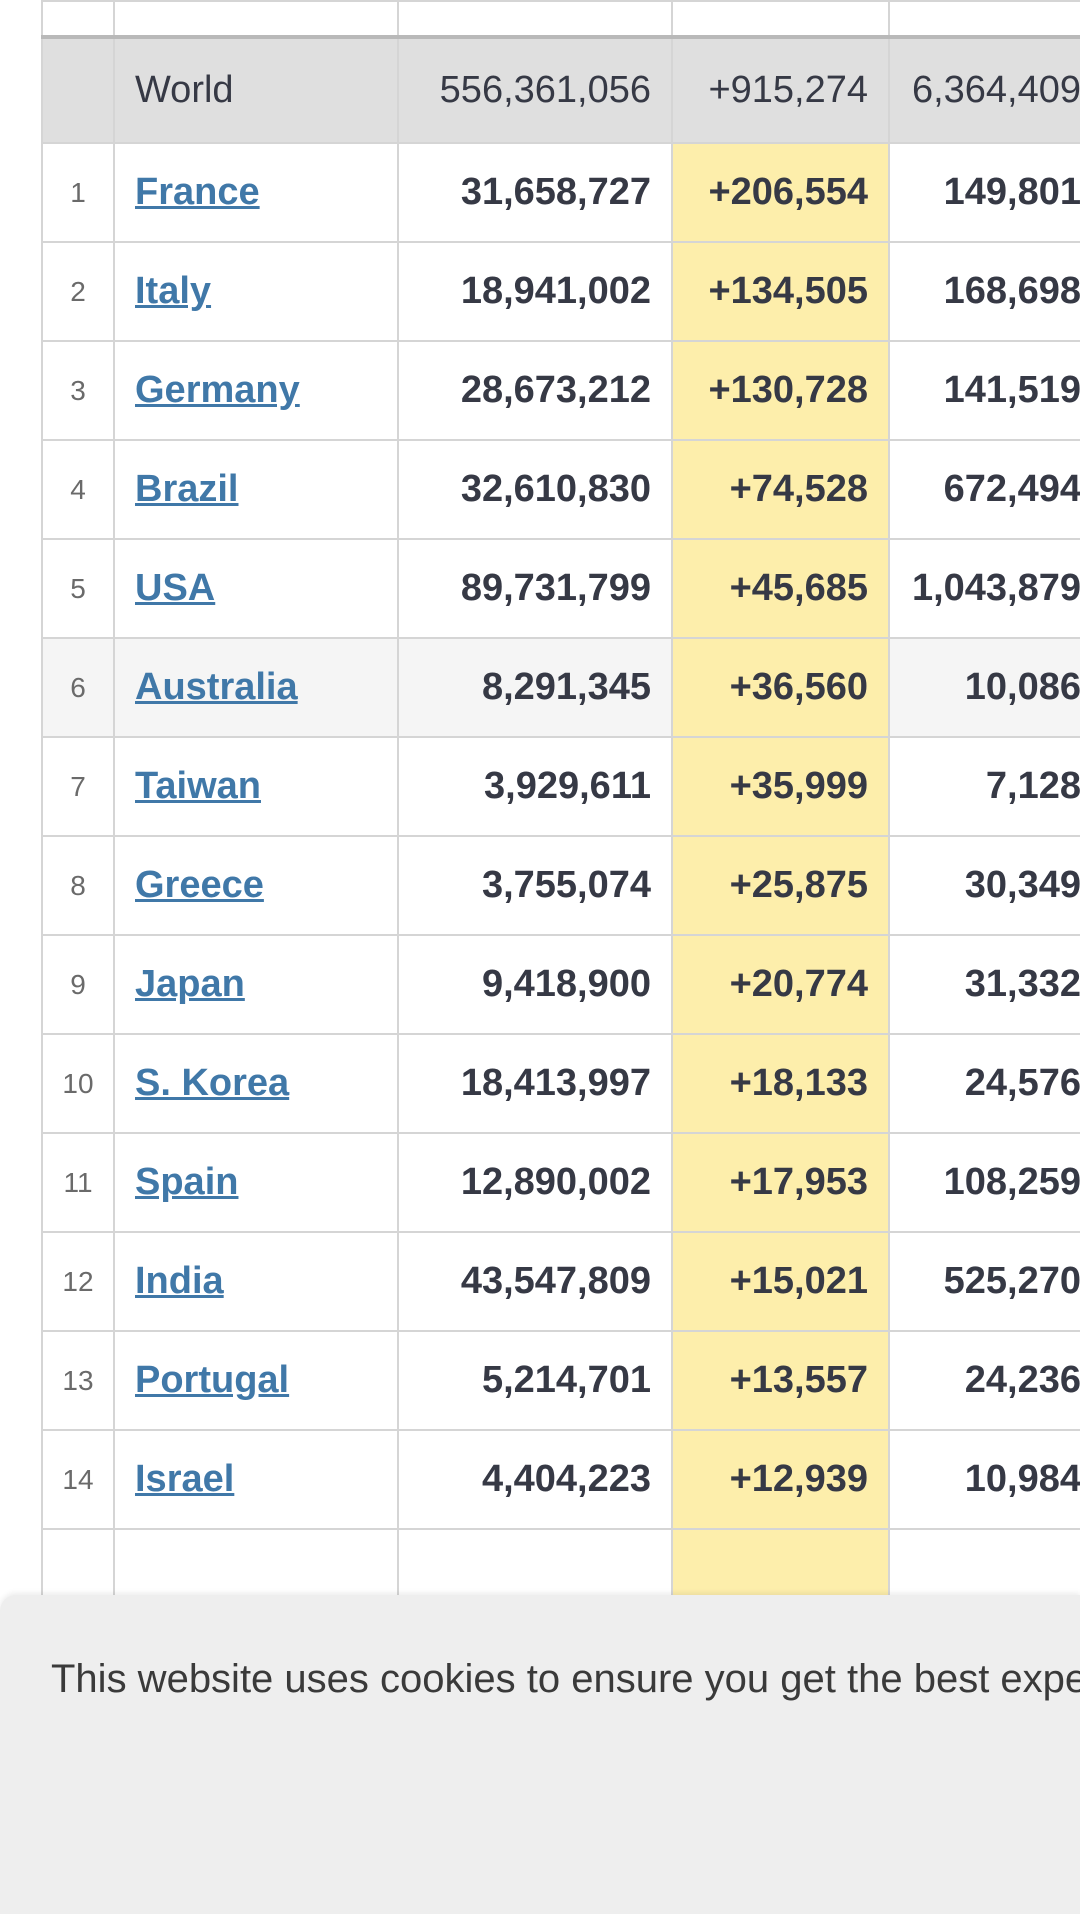 The image size is (1080, 1914). I want to click on header-cell-total-deaths, so click(984, 19).